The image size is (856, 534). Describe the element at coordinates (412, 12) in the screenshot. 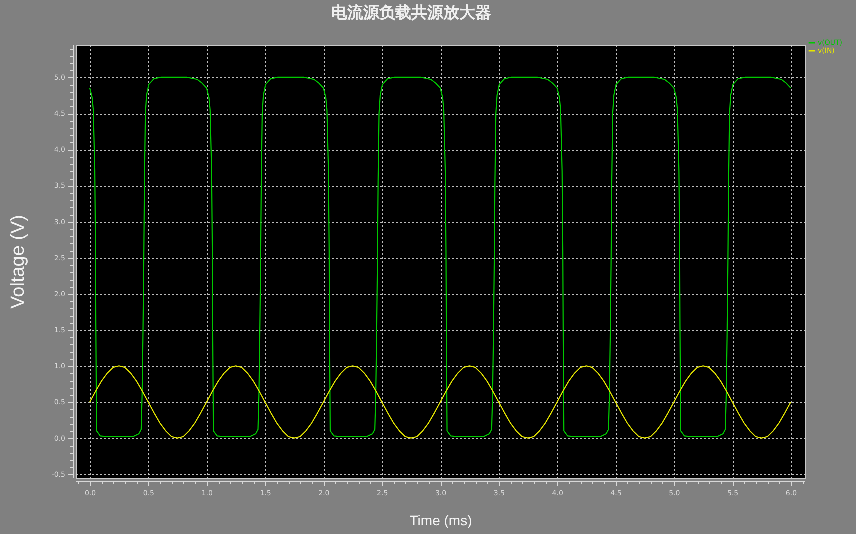

I see `chart-title: 电流源负载共源放大器` at that location.